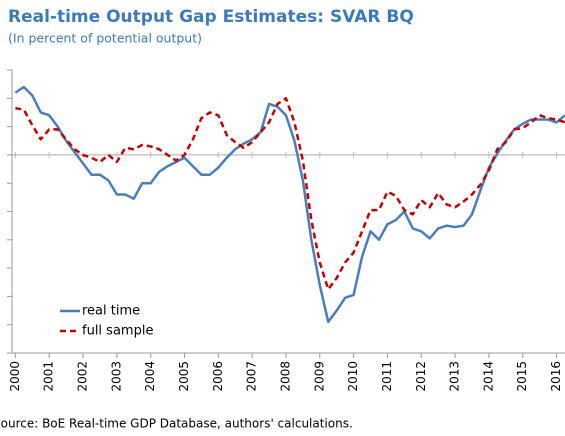  I want to click on x-tick-label: 2011, so click(387, 376).